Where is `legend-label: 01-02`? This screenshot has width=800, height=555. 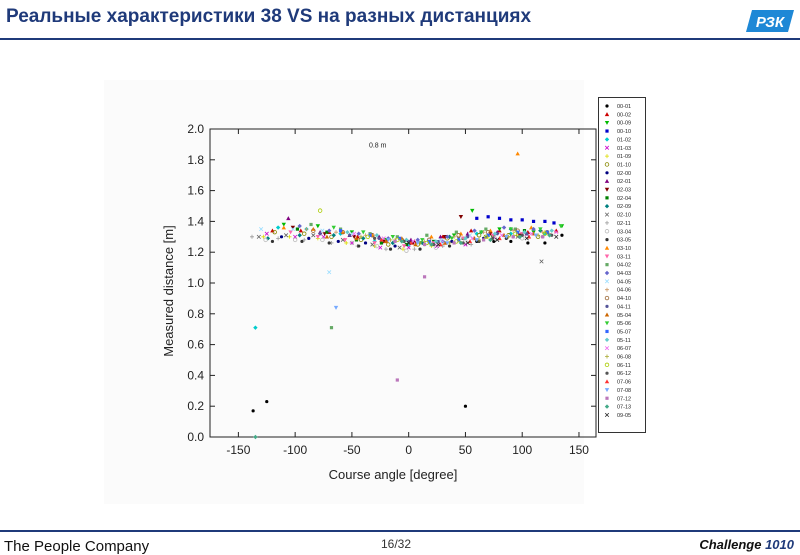 legend-label: 01-02 is located at coordinates (624, 140).